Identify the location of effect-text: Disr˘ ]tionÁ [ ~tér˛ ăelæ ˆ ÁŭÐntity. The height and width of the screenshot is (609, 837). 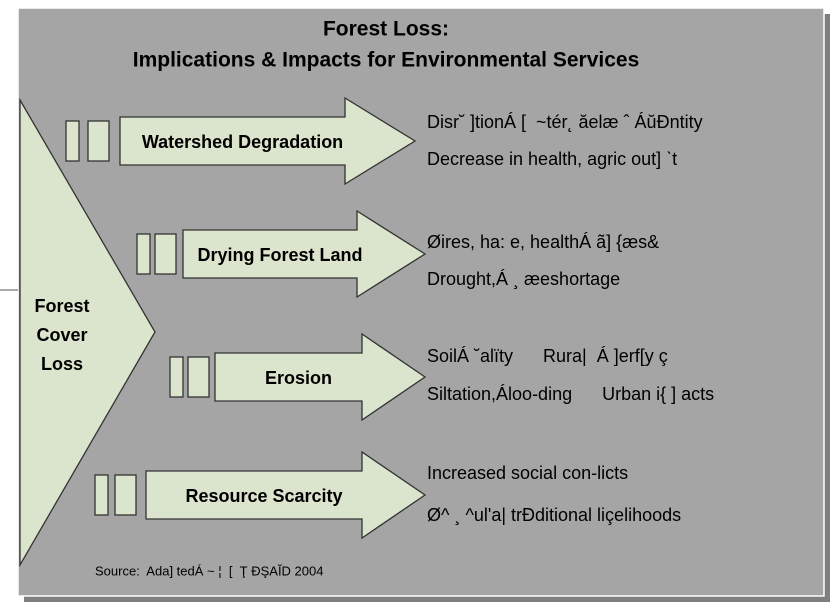
(565, 122).